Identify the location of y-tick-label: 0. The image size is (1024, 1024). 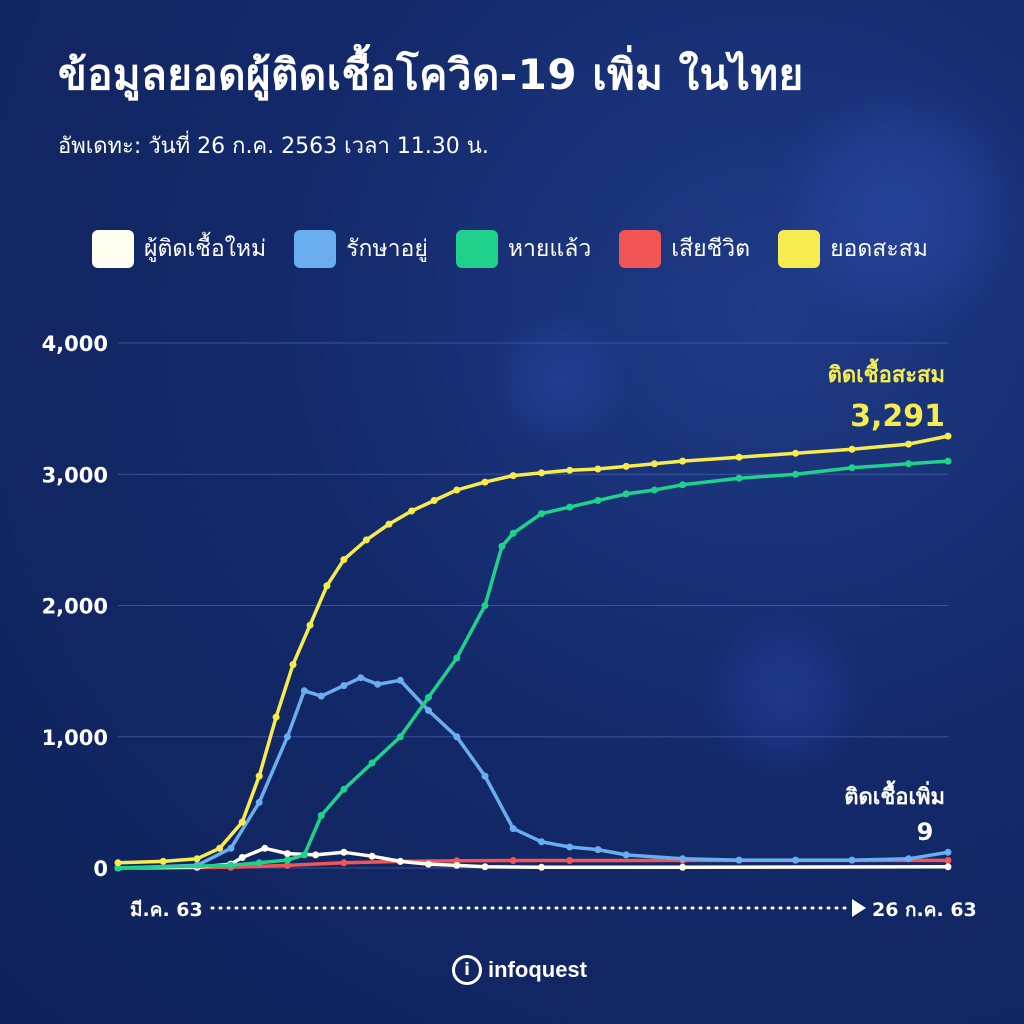
(100, 869).